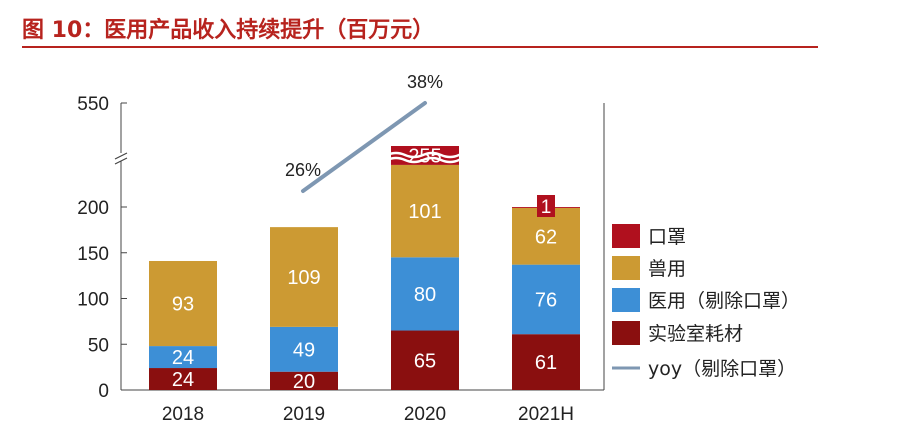 The height and width of the screenshot is (436, 915). I want to click on data-label: 65, so click(425, 361).